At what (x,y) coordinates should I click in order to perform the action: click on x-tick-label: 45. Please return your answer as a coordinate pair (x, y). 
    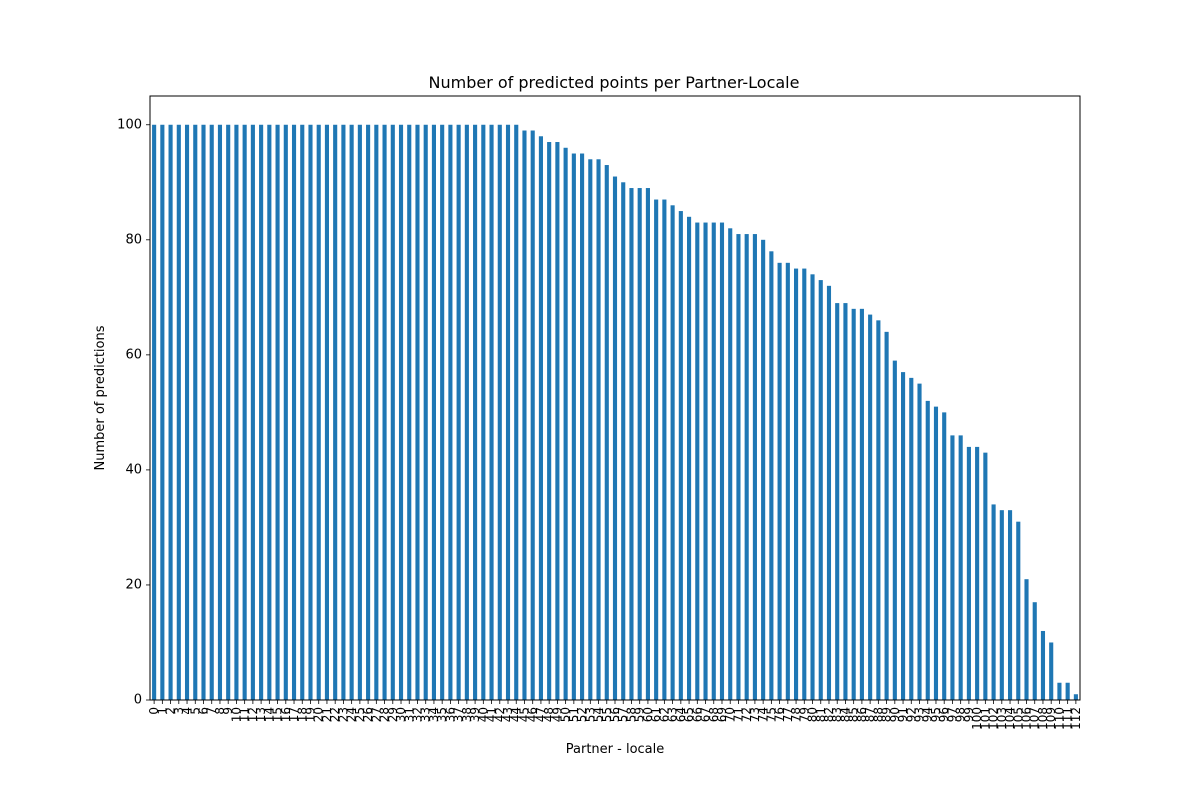
    Looking at the image, I should click on (524, 714).